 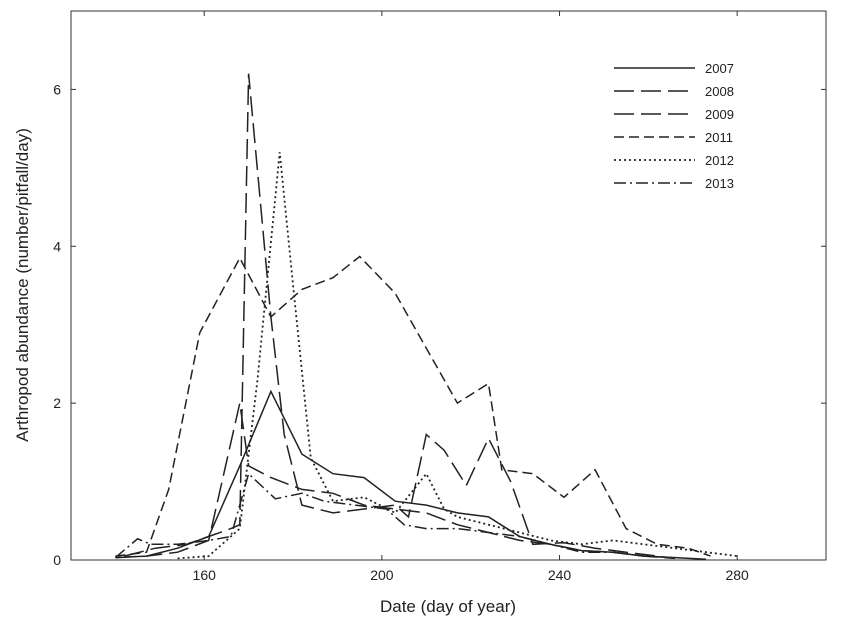 What do you see at coordinates (57, 89) in the screenshot?
I see `y-tick-label: 6` at bounding box center [57, 89].